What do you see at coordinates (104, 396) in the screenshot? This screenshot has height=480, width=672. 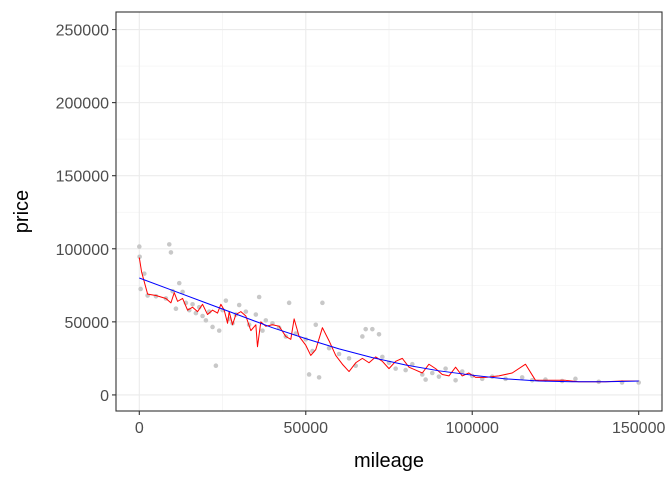 I see `y-tick-label: 0` at bounding box center [104, 396].